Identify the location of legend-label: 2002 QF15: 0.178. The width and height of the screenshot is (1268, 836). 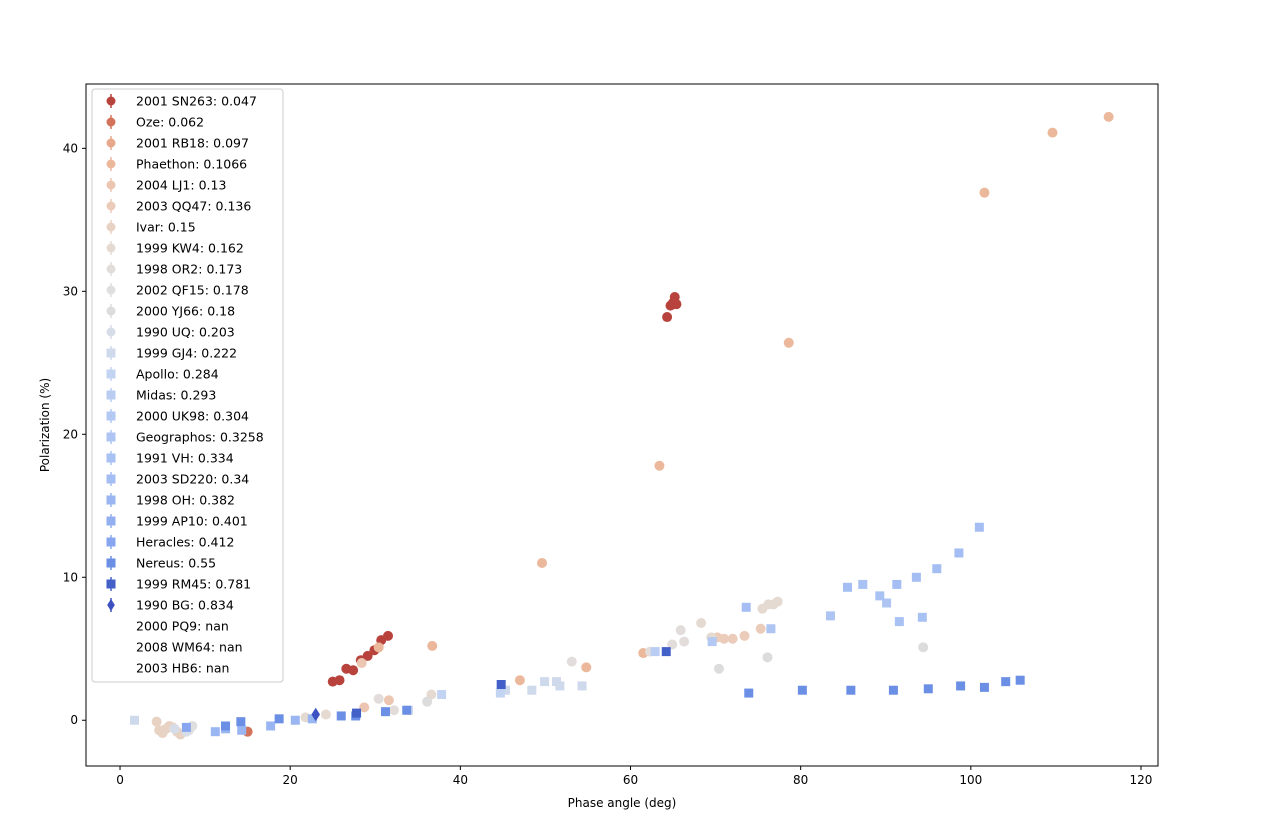
(192, 290).